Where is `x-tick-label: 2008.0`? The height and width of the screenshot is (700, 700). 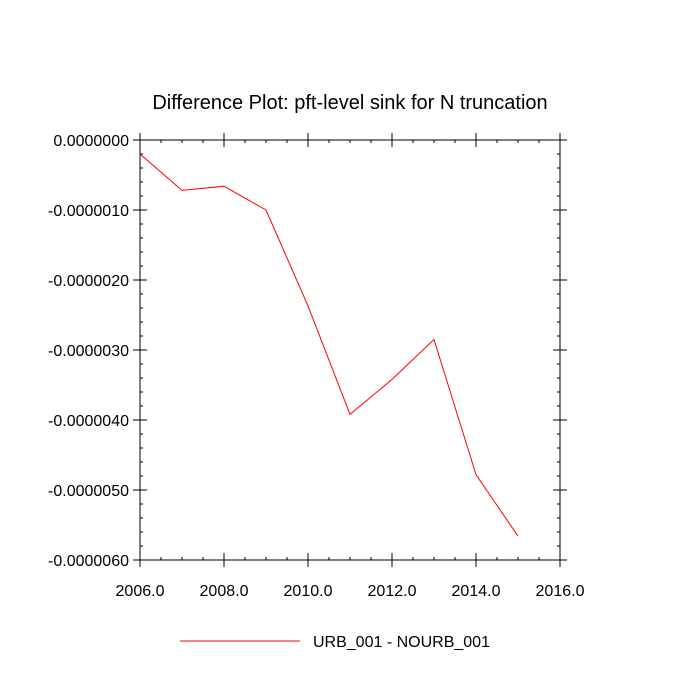
x-tick-label: 2008.0 is located at coordinates (224, 591).